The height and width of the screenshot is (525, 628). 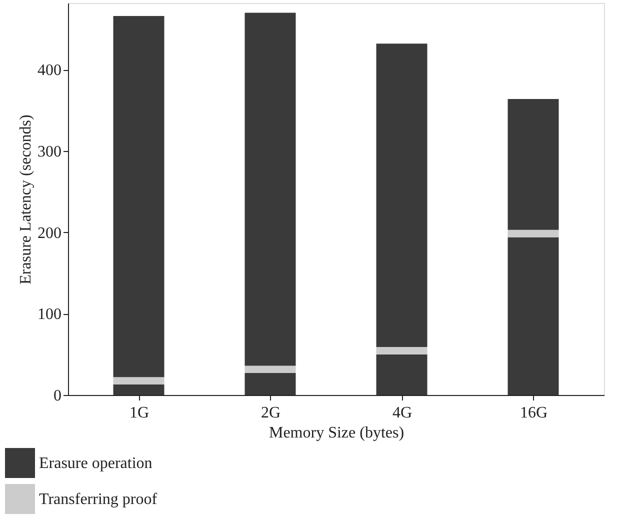 I want to click on y-tick-label: 100, so click(x=50, y=315).